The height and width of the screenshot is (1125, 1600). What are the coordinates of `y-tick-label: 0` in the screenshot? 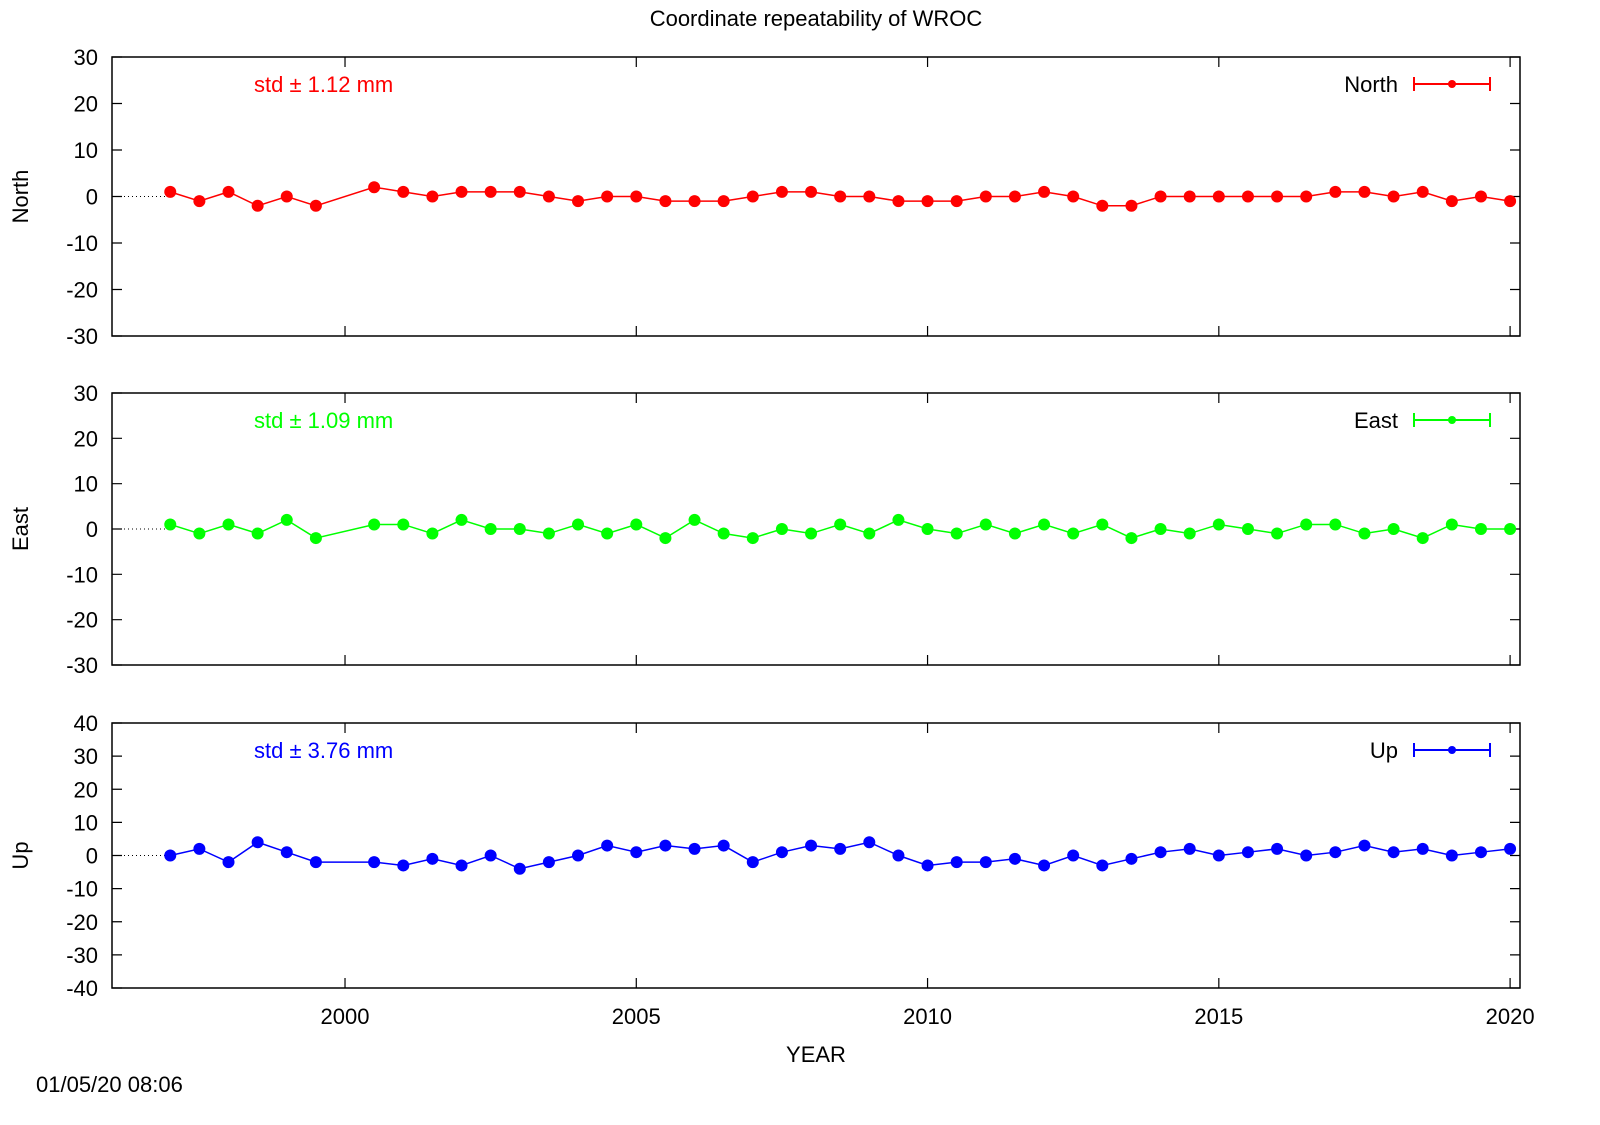 It's located at (92, 529).